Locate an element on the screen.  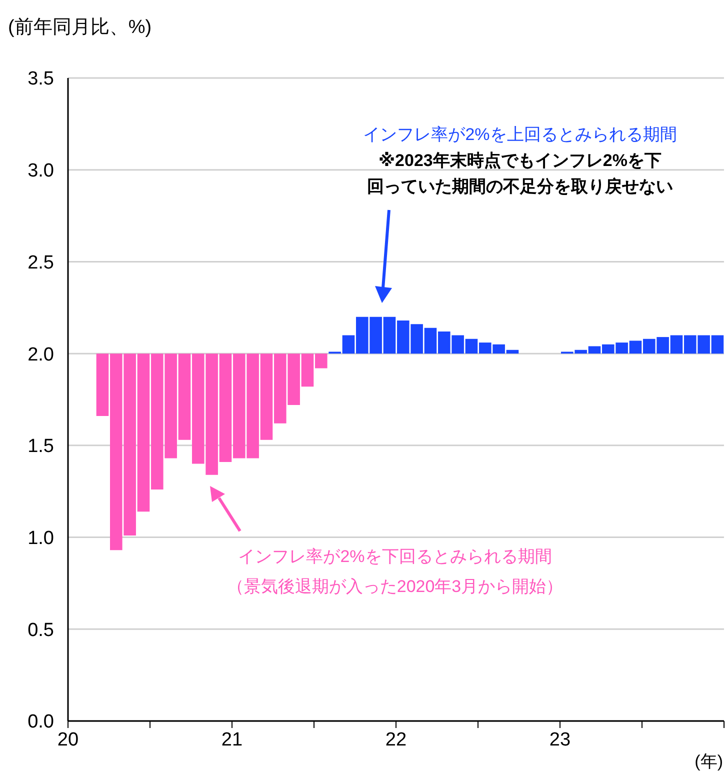
y-axis-title: (前年同月比、%) is located at coordinates (80, 28).